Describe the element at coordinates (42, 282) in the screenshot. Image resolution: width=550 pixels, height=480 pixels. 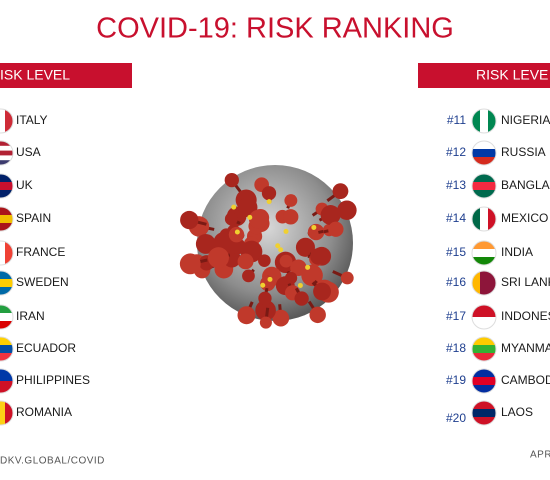
I see `country-name: SWEDEN` at that location.